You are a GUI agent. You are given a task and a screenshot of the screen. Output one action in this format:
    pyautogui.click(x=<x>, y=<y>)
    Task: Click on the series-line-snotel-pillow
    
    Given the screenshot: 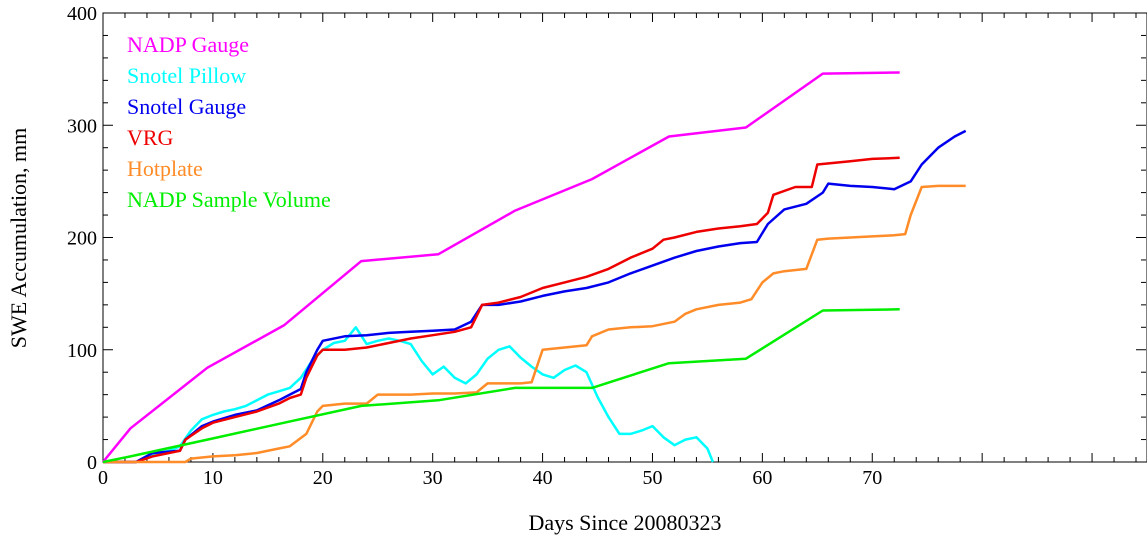 What is the action you would take?
    pyautogui.click(x=409, y=395)
    